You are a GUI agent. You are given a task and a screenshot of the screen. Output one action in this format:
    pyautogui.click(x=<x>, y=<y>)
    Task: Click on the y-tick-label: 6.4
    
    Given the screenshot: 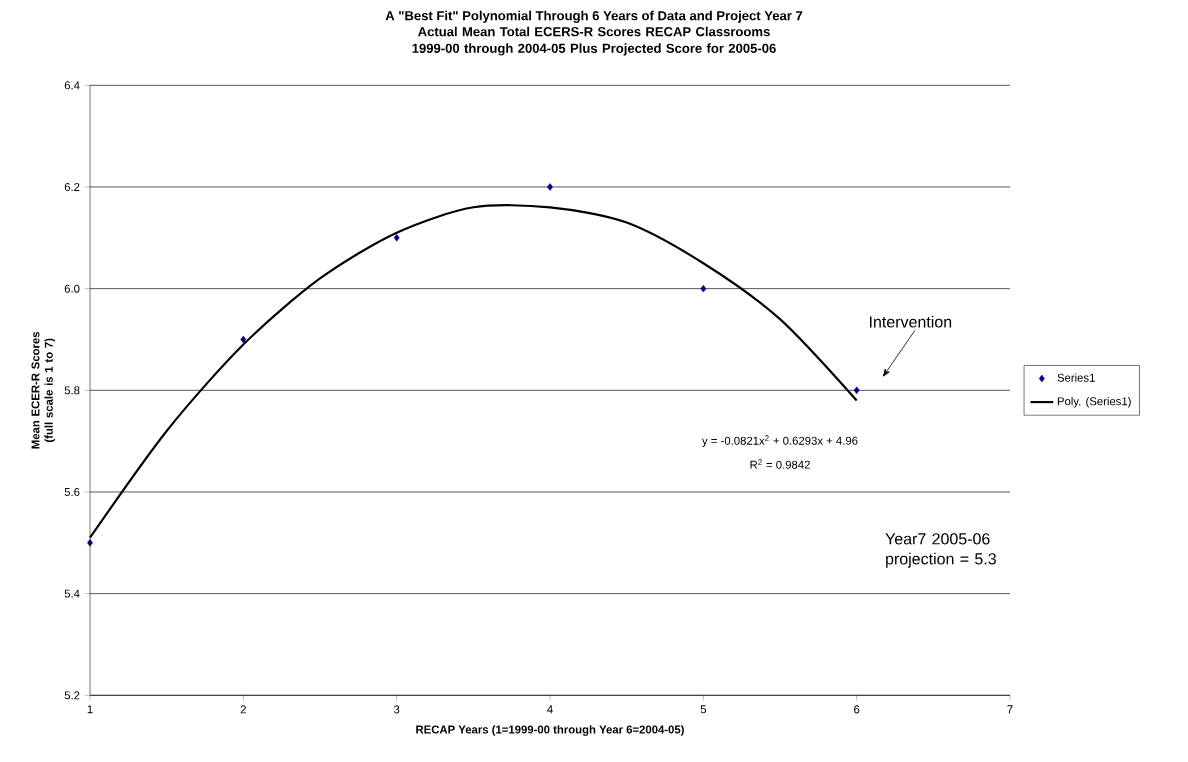 What is the action you would take?
    pyautogui.click(x=72, y=85)
    